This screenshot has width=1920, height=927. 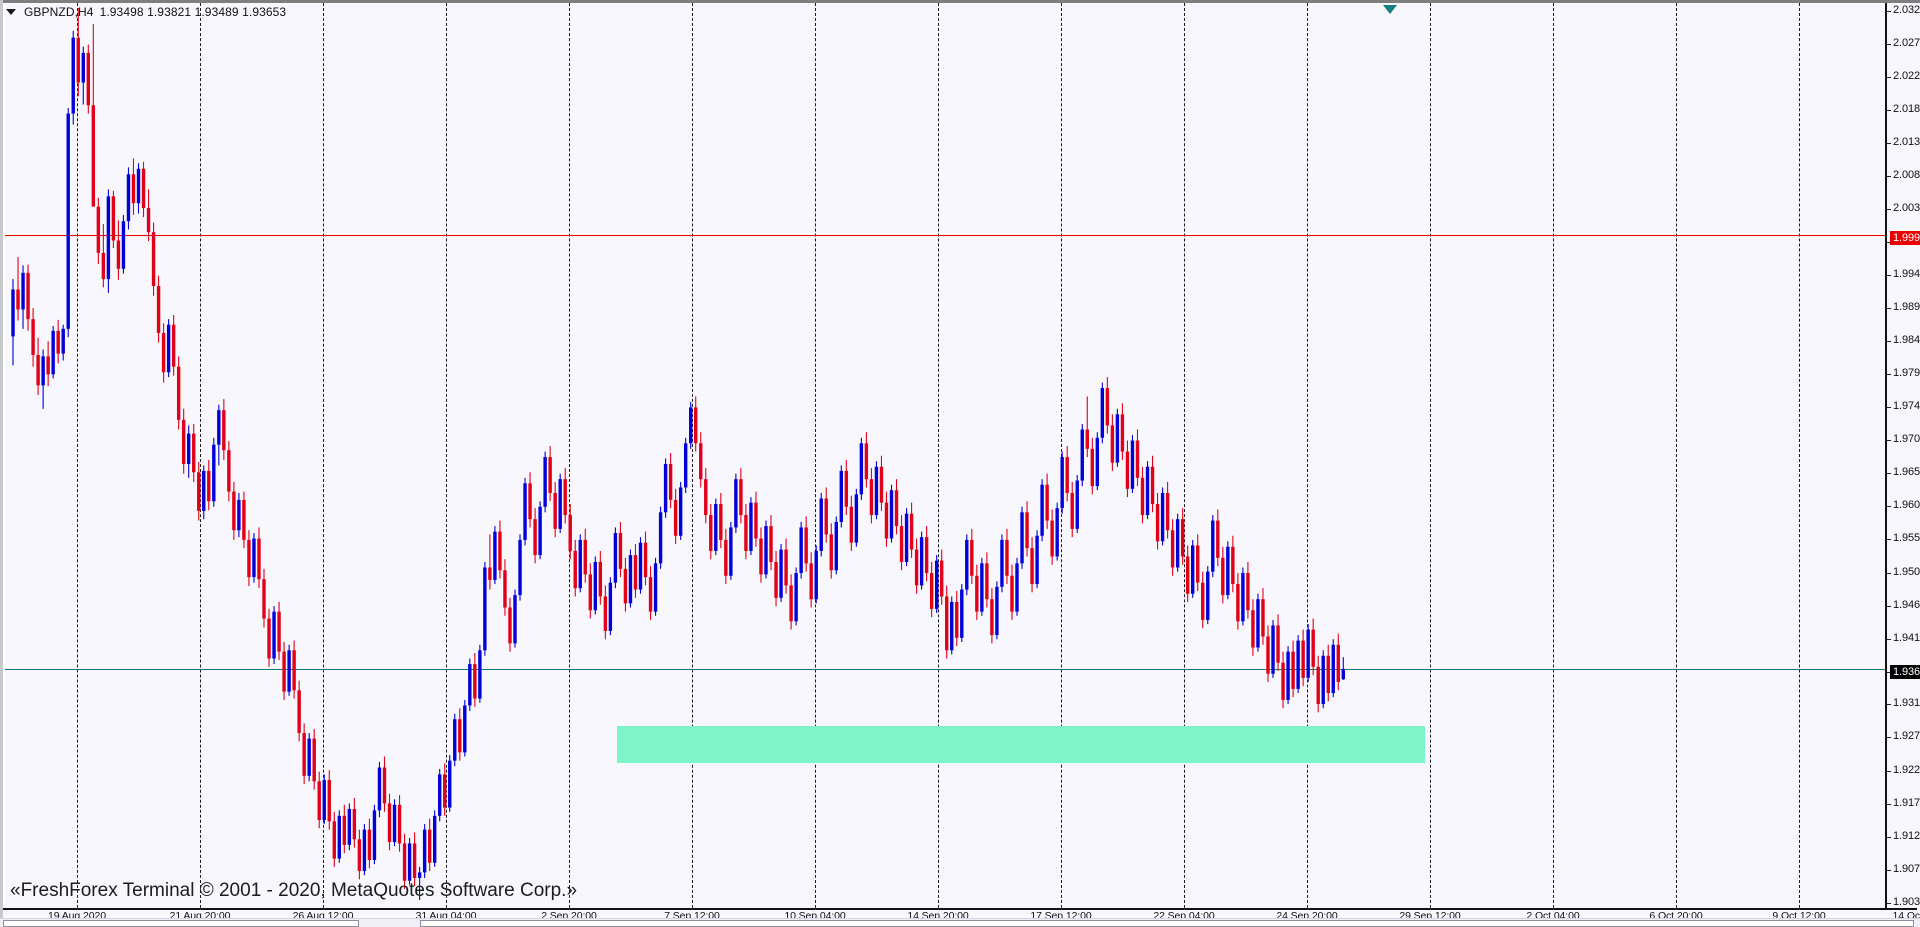 What do you see at coordinates (1906, 76) in the screenshot?
I see `price-tick-label: 2.02270` at bounding box center [1906, 76].